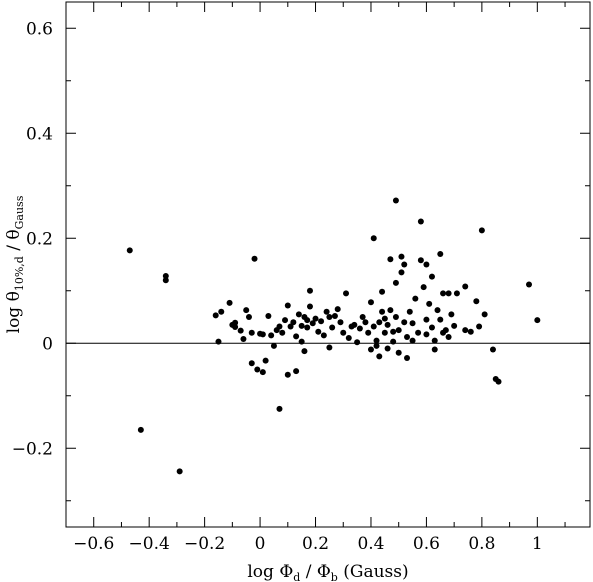  I want to click on x-tick-label: −0.4, so click(149, 544).